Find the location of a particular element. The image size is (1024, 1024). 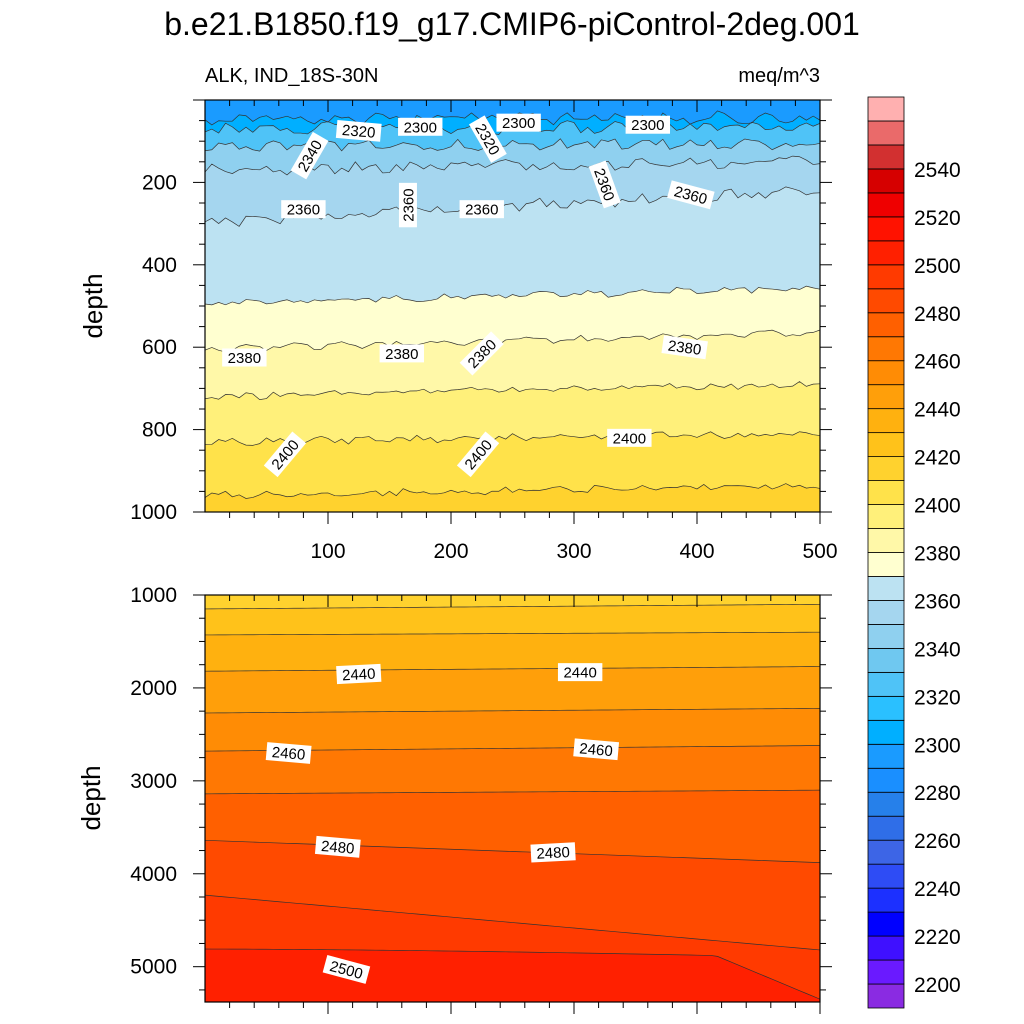

contour-label-text: 2320 is located at coordinates (358, 132).